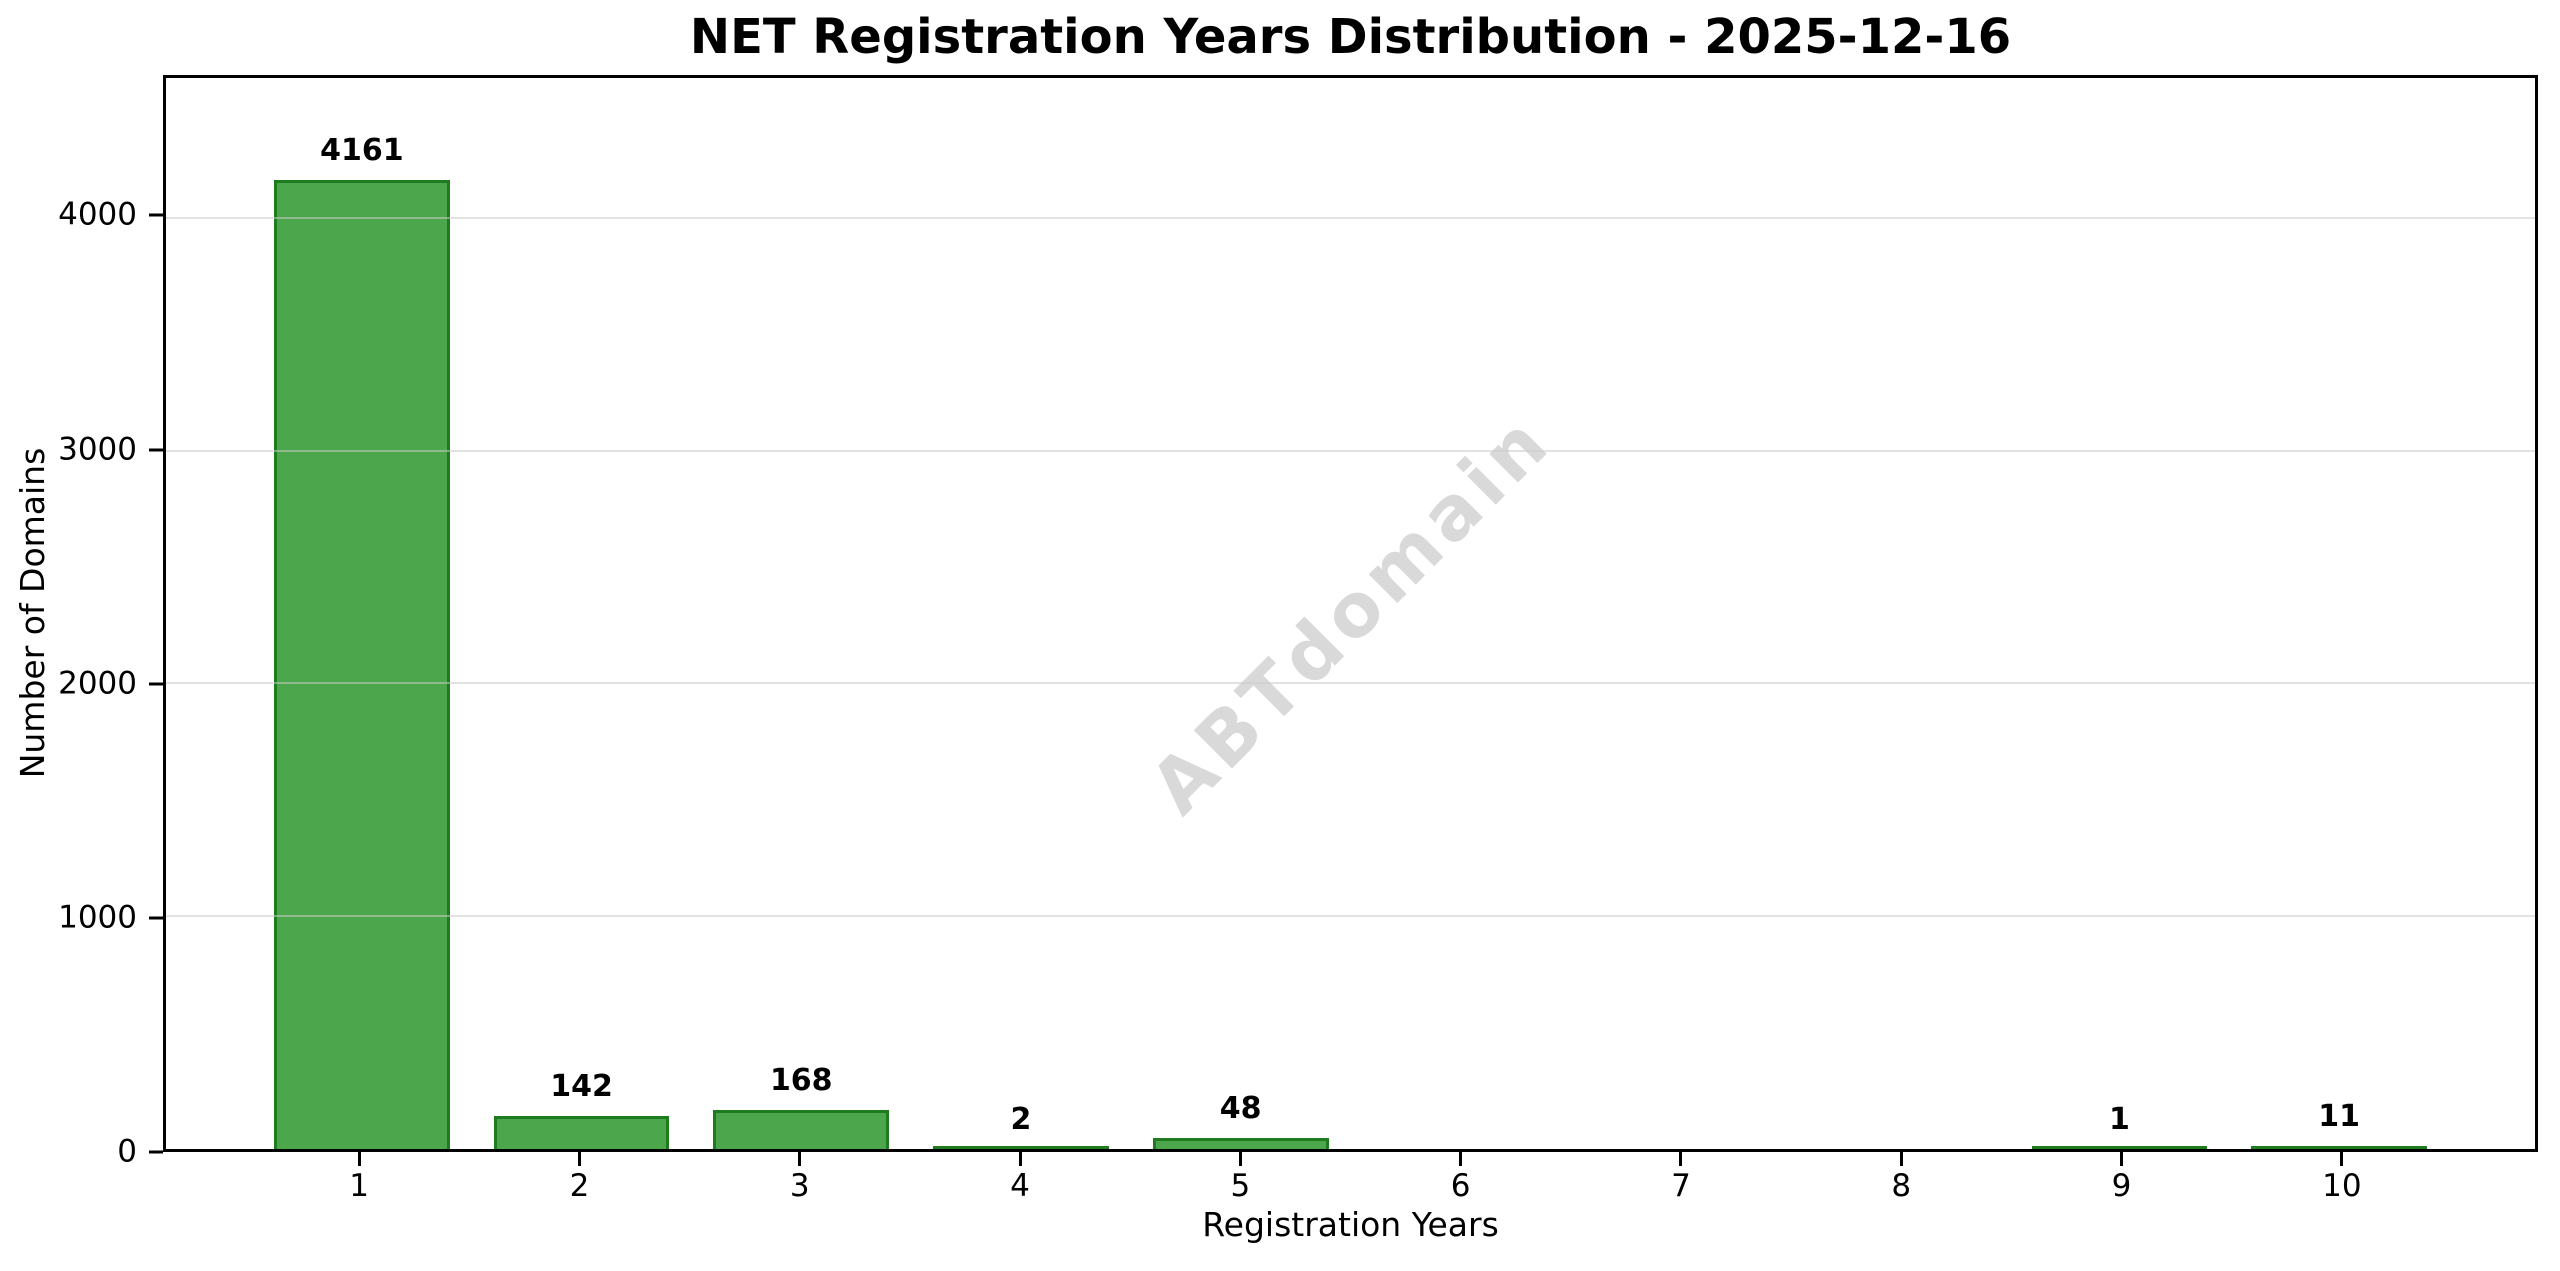 The width and height of the screenshot is (2560, 1271). What do you see at coordinates (1020, 1186) in the screenshot?
I see `x-tick-label: 4` at bounding box center [1020, 1186].